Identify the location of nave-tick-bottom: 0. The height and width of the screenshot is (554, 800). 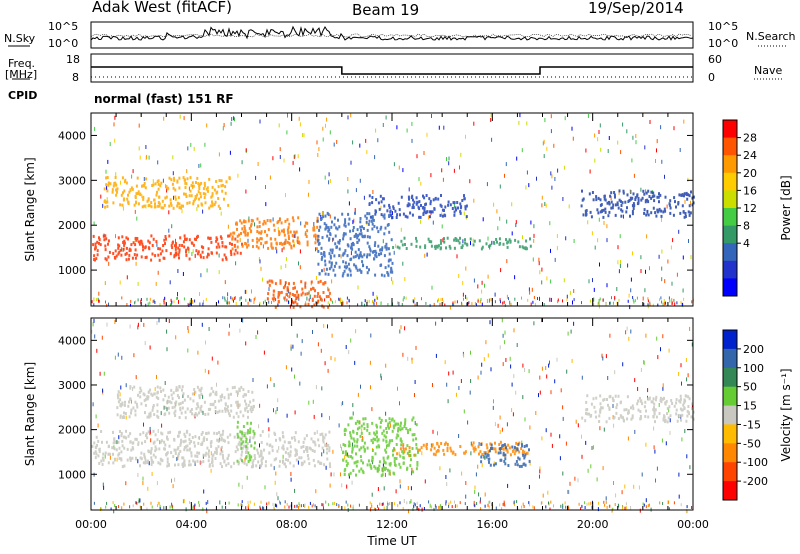
(711, 77).